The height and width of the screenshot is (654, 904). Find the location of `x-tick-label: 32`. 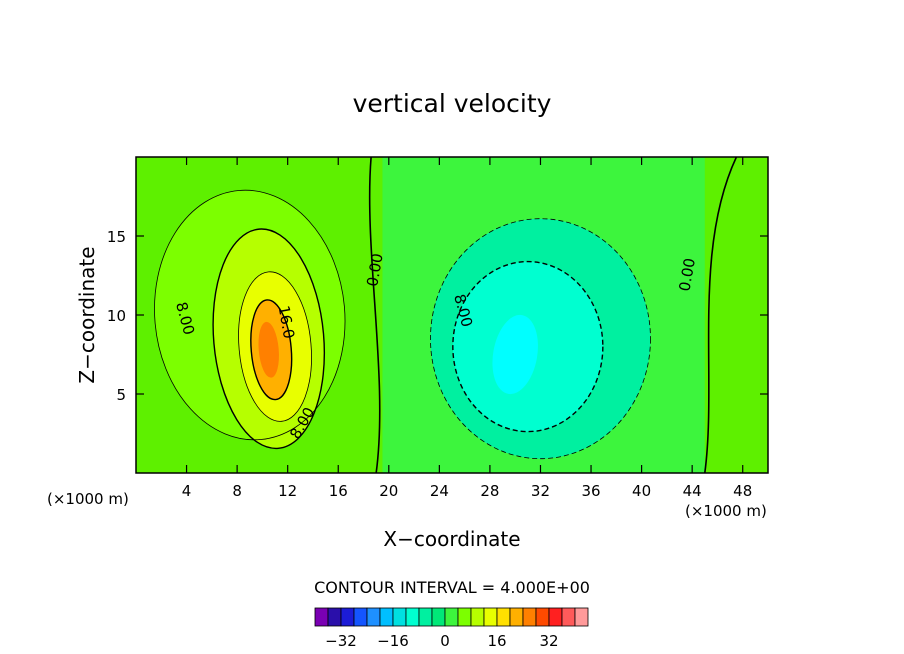

x-tick-label: 32 is located at coordinates (540, 491).